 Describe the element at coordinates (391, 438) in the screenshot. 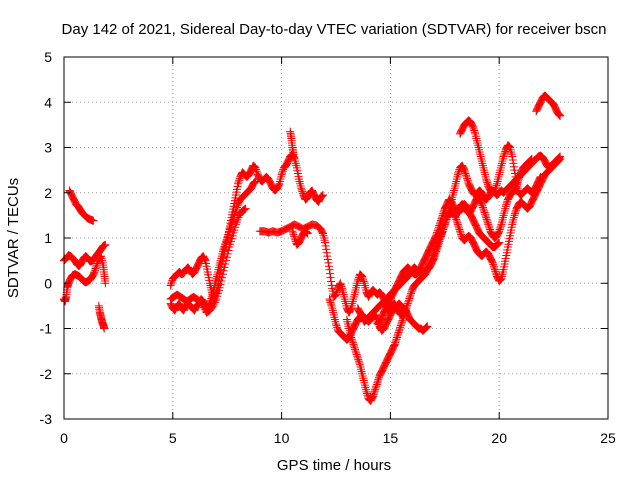

I see `x-tick-label: 15` at that location.